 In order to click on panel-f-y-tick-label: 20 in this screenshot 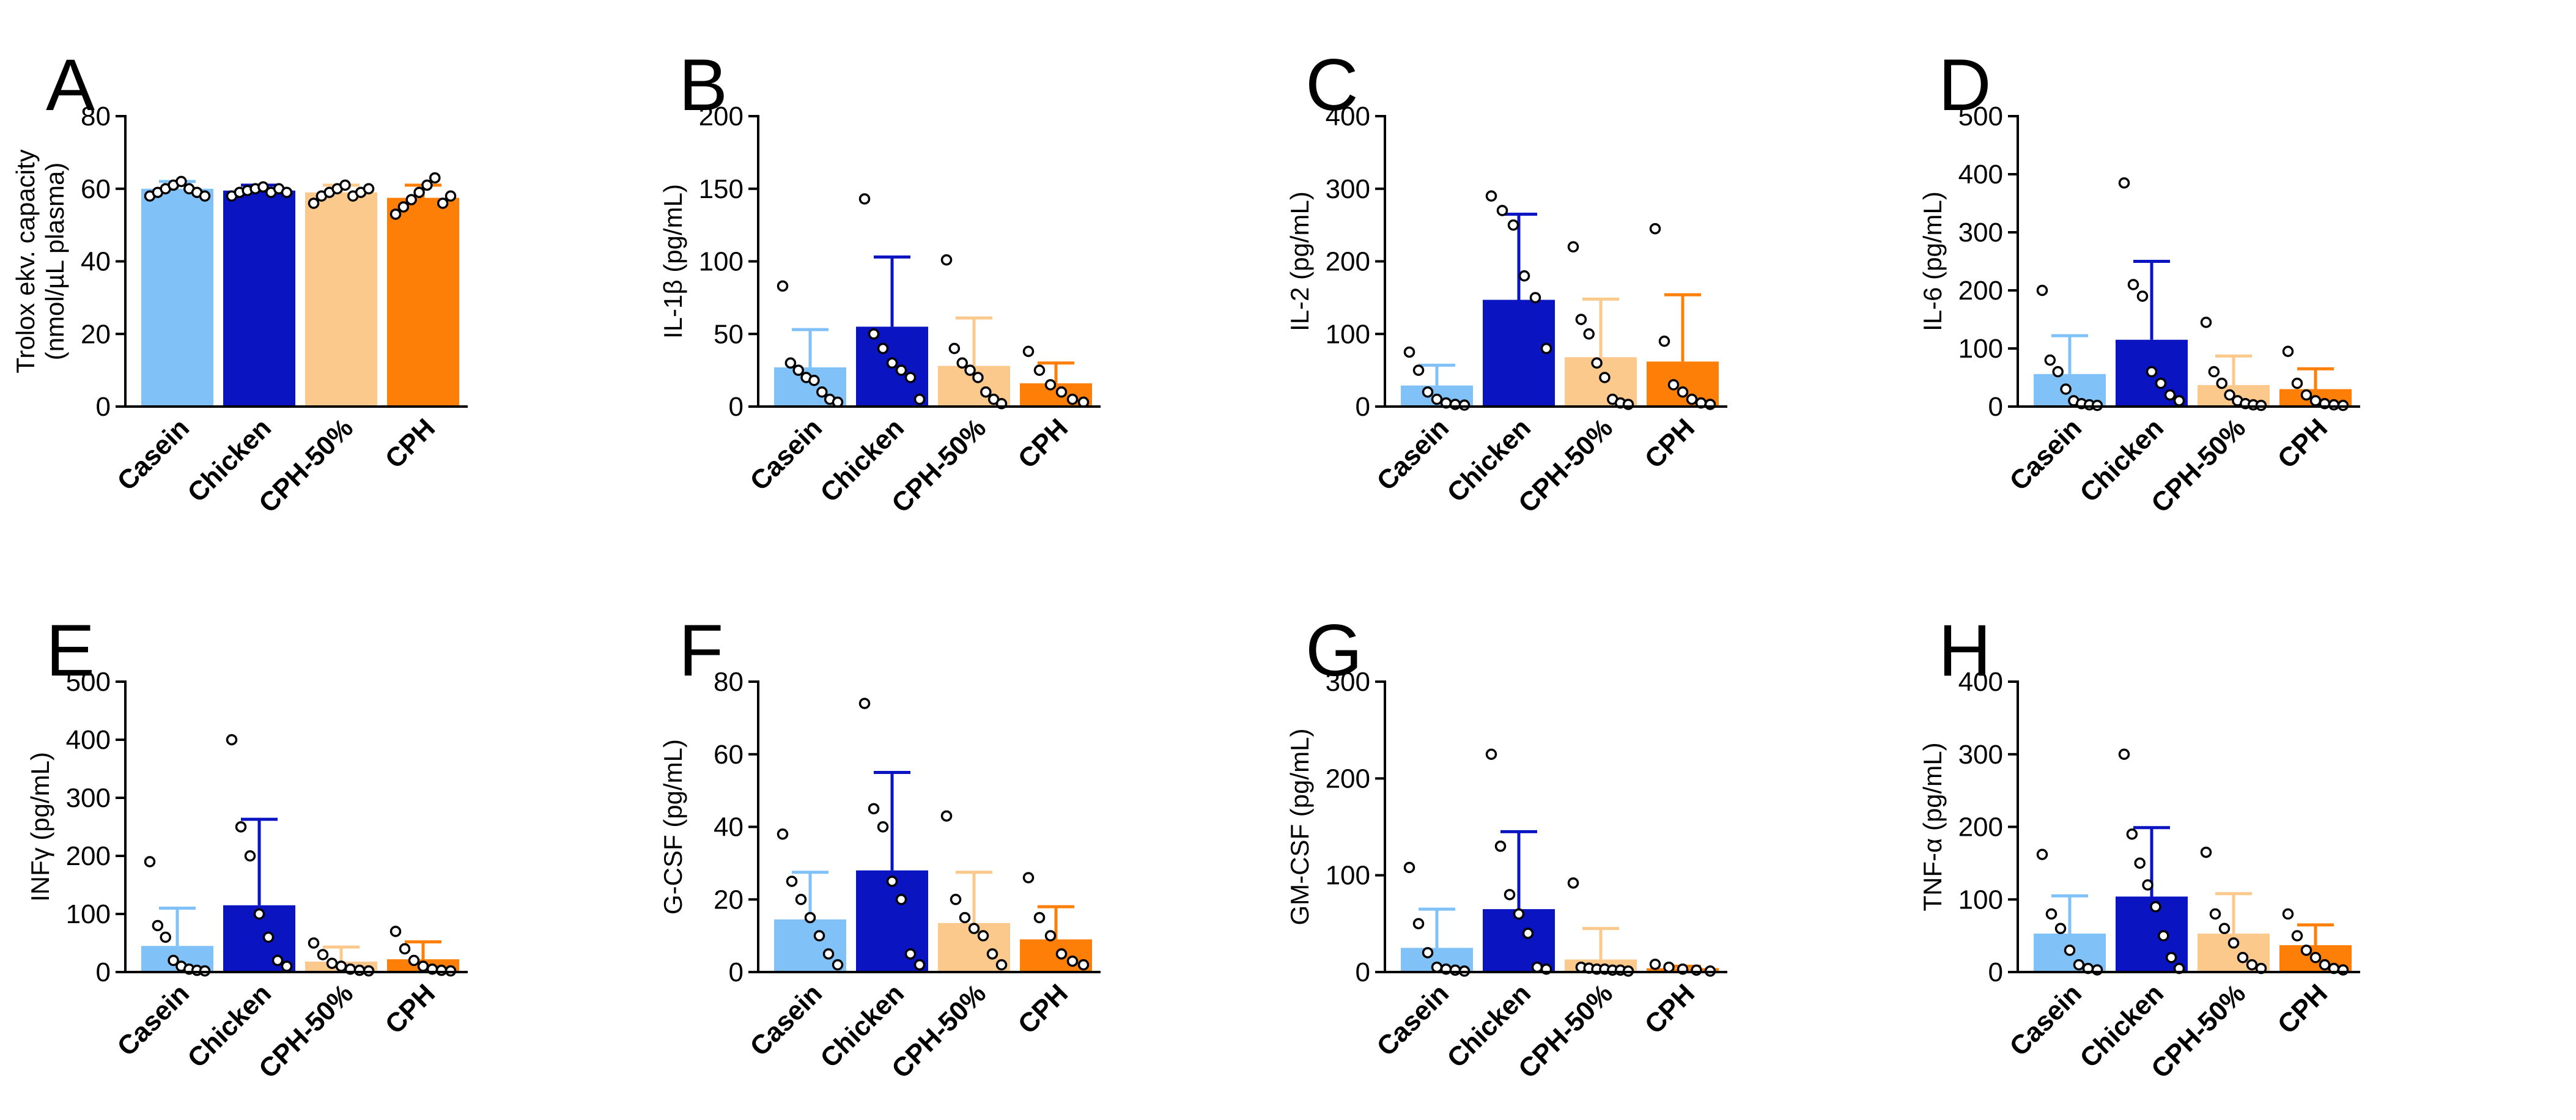, I will do `click(729, 900)`.